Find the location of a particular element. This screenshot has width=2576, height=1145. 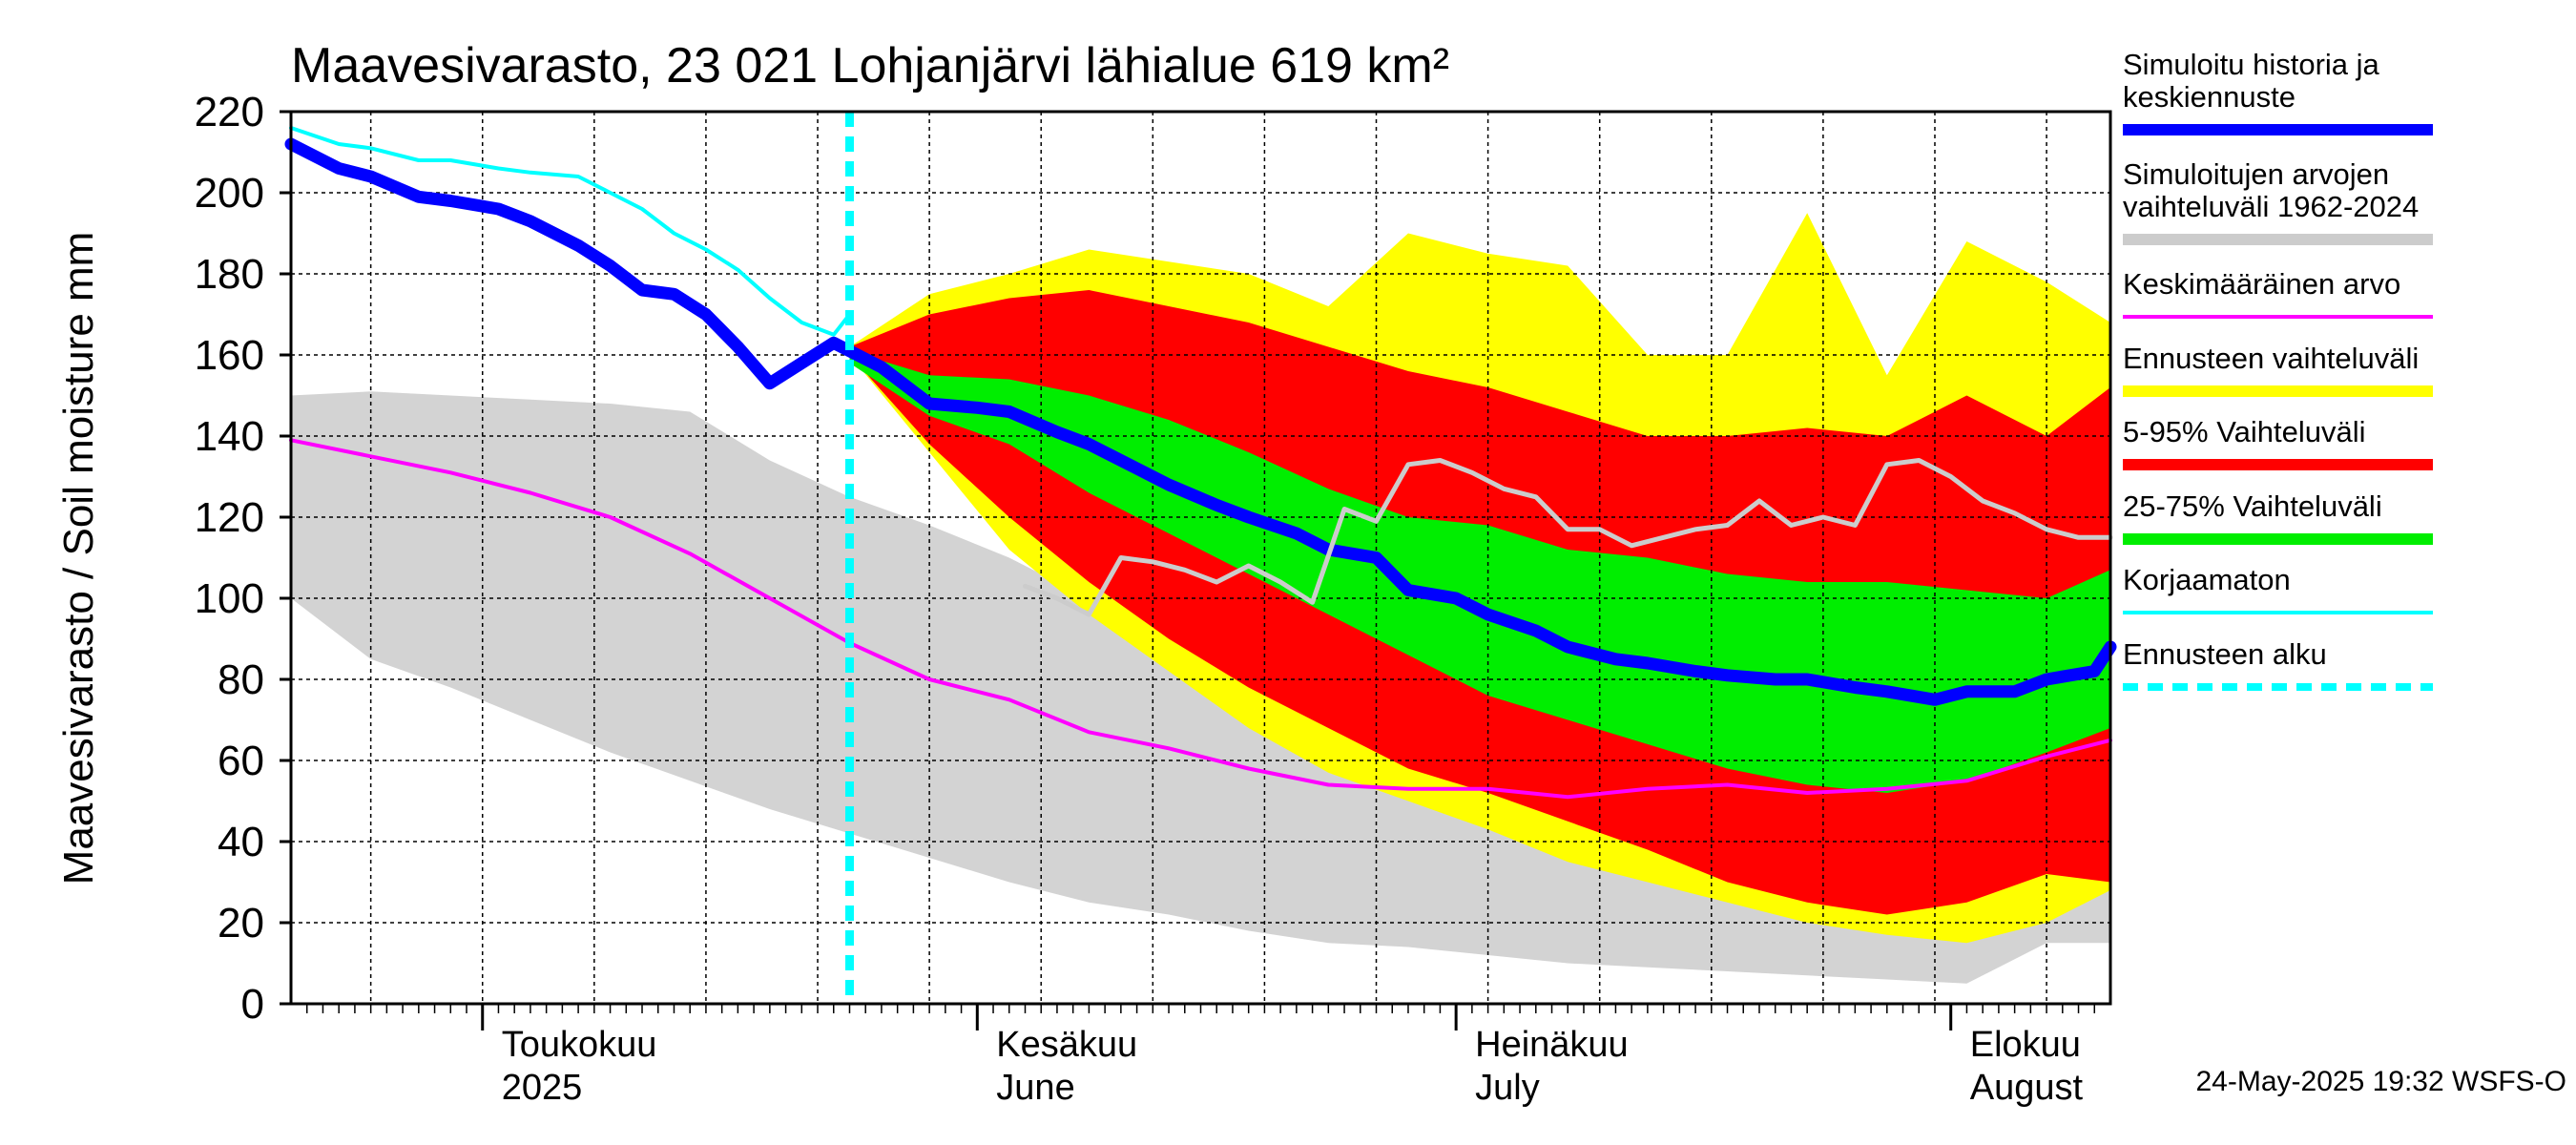

y-axis-label: Maavesivarasto / Soil moisture mm is located at coordinates (78, 559).